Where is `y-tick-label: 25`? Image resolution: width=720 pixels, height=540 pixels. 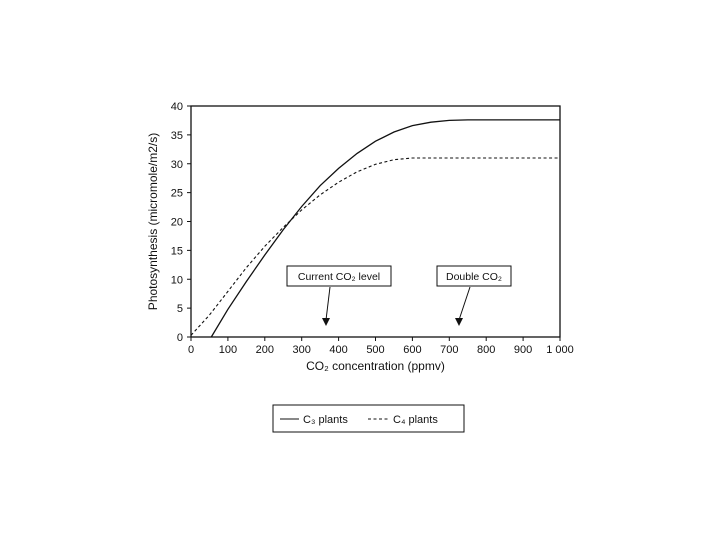 y-tick-label: 25 is located at coordinates (177, 194).